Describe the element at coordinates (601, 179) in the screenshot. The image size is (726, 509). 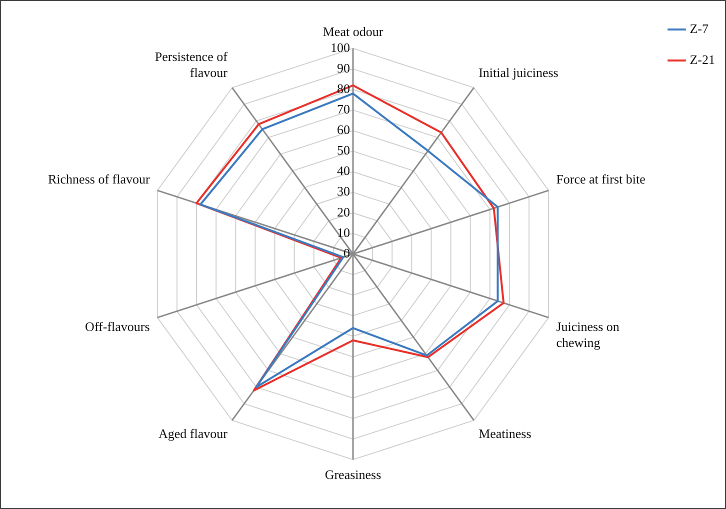
I see `spoke-label: Force at first bite` at that location.